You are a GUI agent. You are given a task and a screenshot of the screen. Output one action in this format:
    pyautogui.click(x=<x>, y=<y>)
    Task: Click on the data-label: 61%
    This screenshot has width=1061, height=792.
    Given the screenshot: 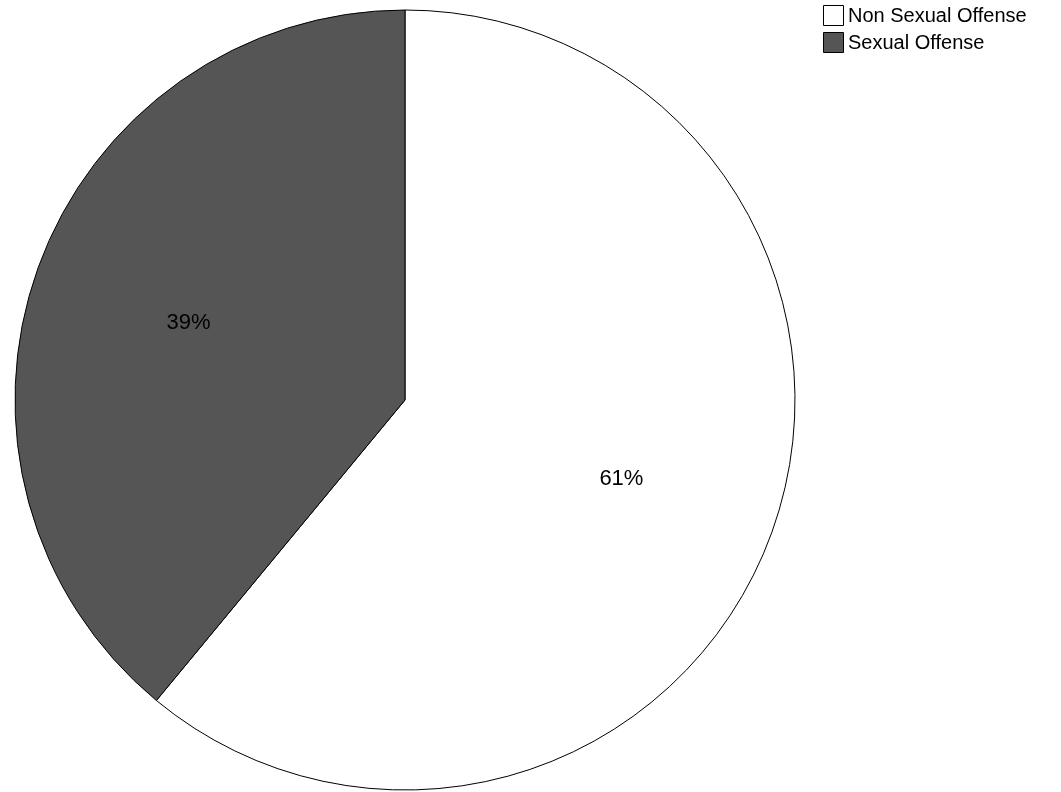 What is the action you would take?
    pyautogui.click(x=621, y=477)
    